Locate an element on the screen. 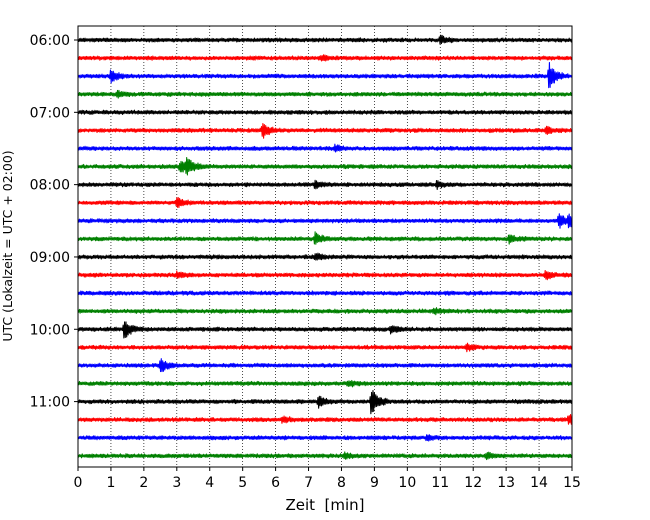 The image size is (650, 520). x-tick-label: 7 is located at coordinates (308, 483).